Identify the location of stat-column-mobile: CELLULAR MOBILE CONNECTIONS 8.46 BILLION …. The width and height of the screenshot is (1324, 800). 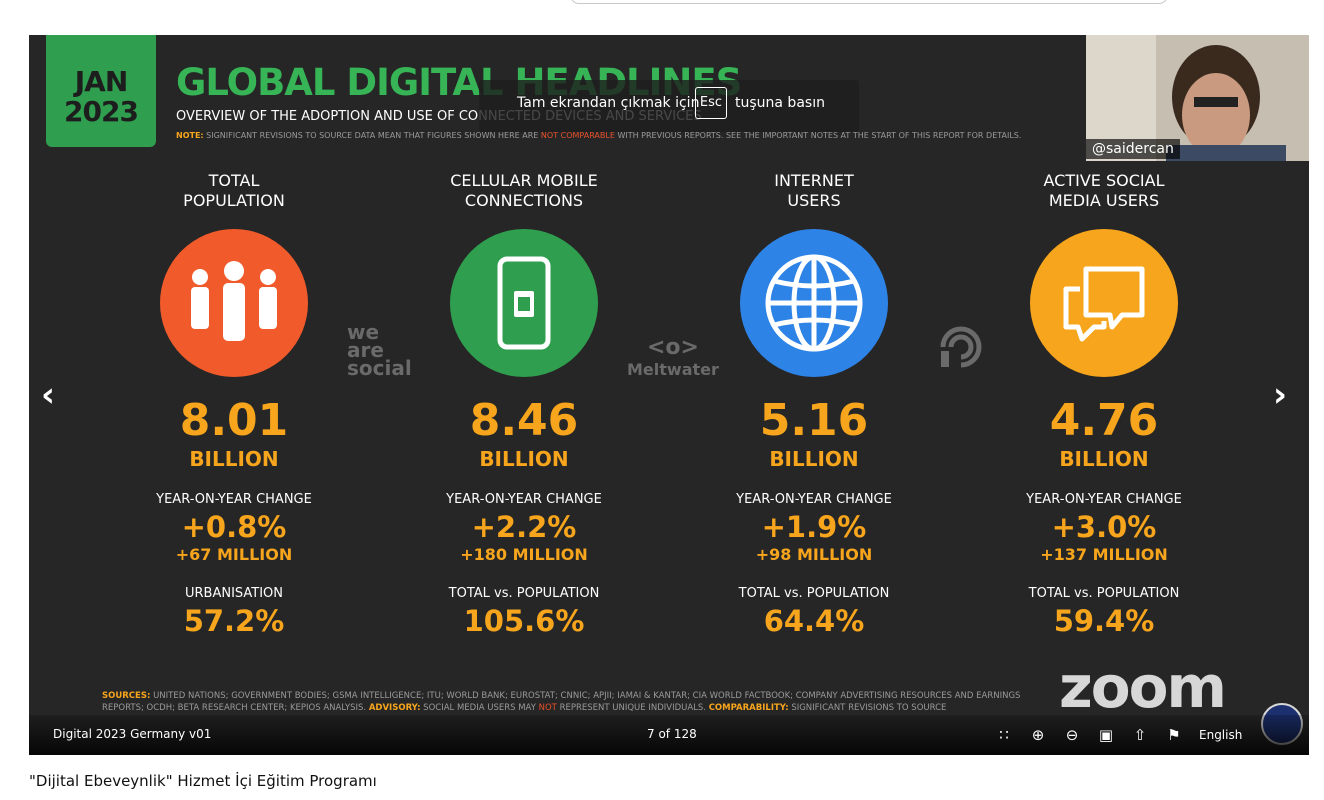
(524, 405).